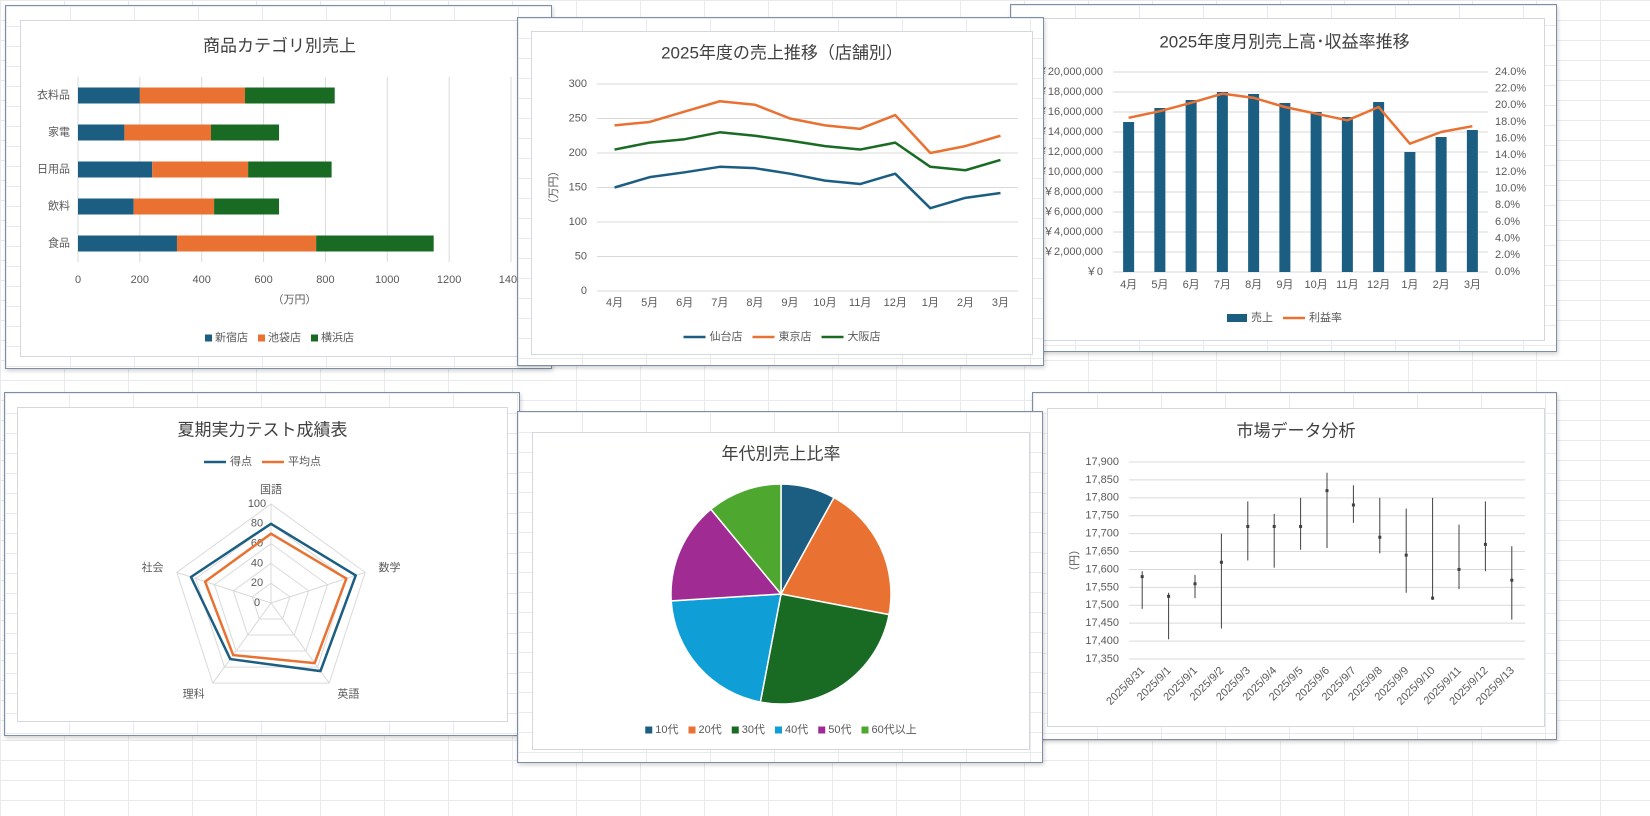 This screenshot has height=816, width=1650. I want to click on chart-title: 商品カテゴリ別売上, so click(279, 45).